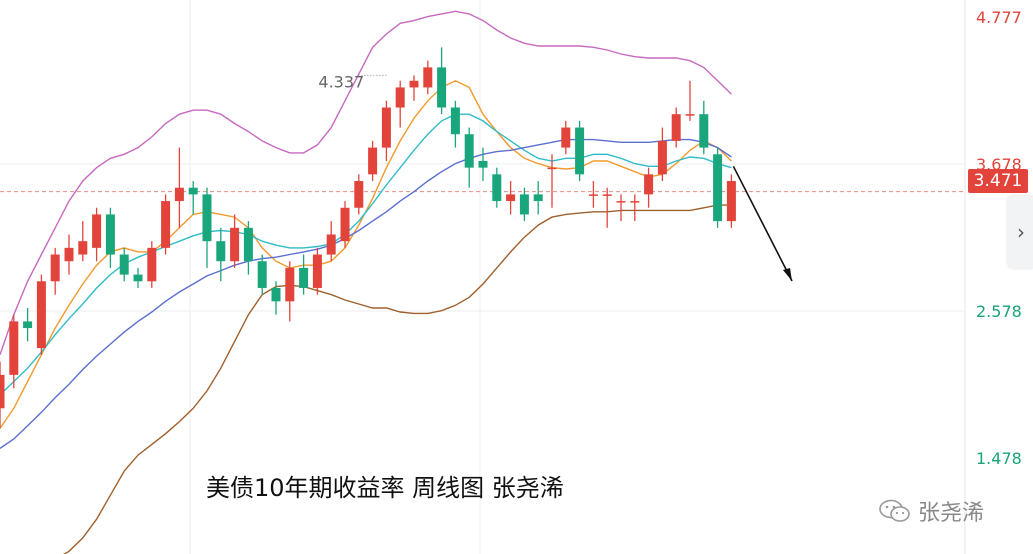 The width and height of the screenshot is (1033, 554). I want to click on current-price-dot, so click(731, 191).